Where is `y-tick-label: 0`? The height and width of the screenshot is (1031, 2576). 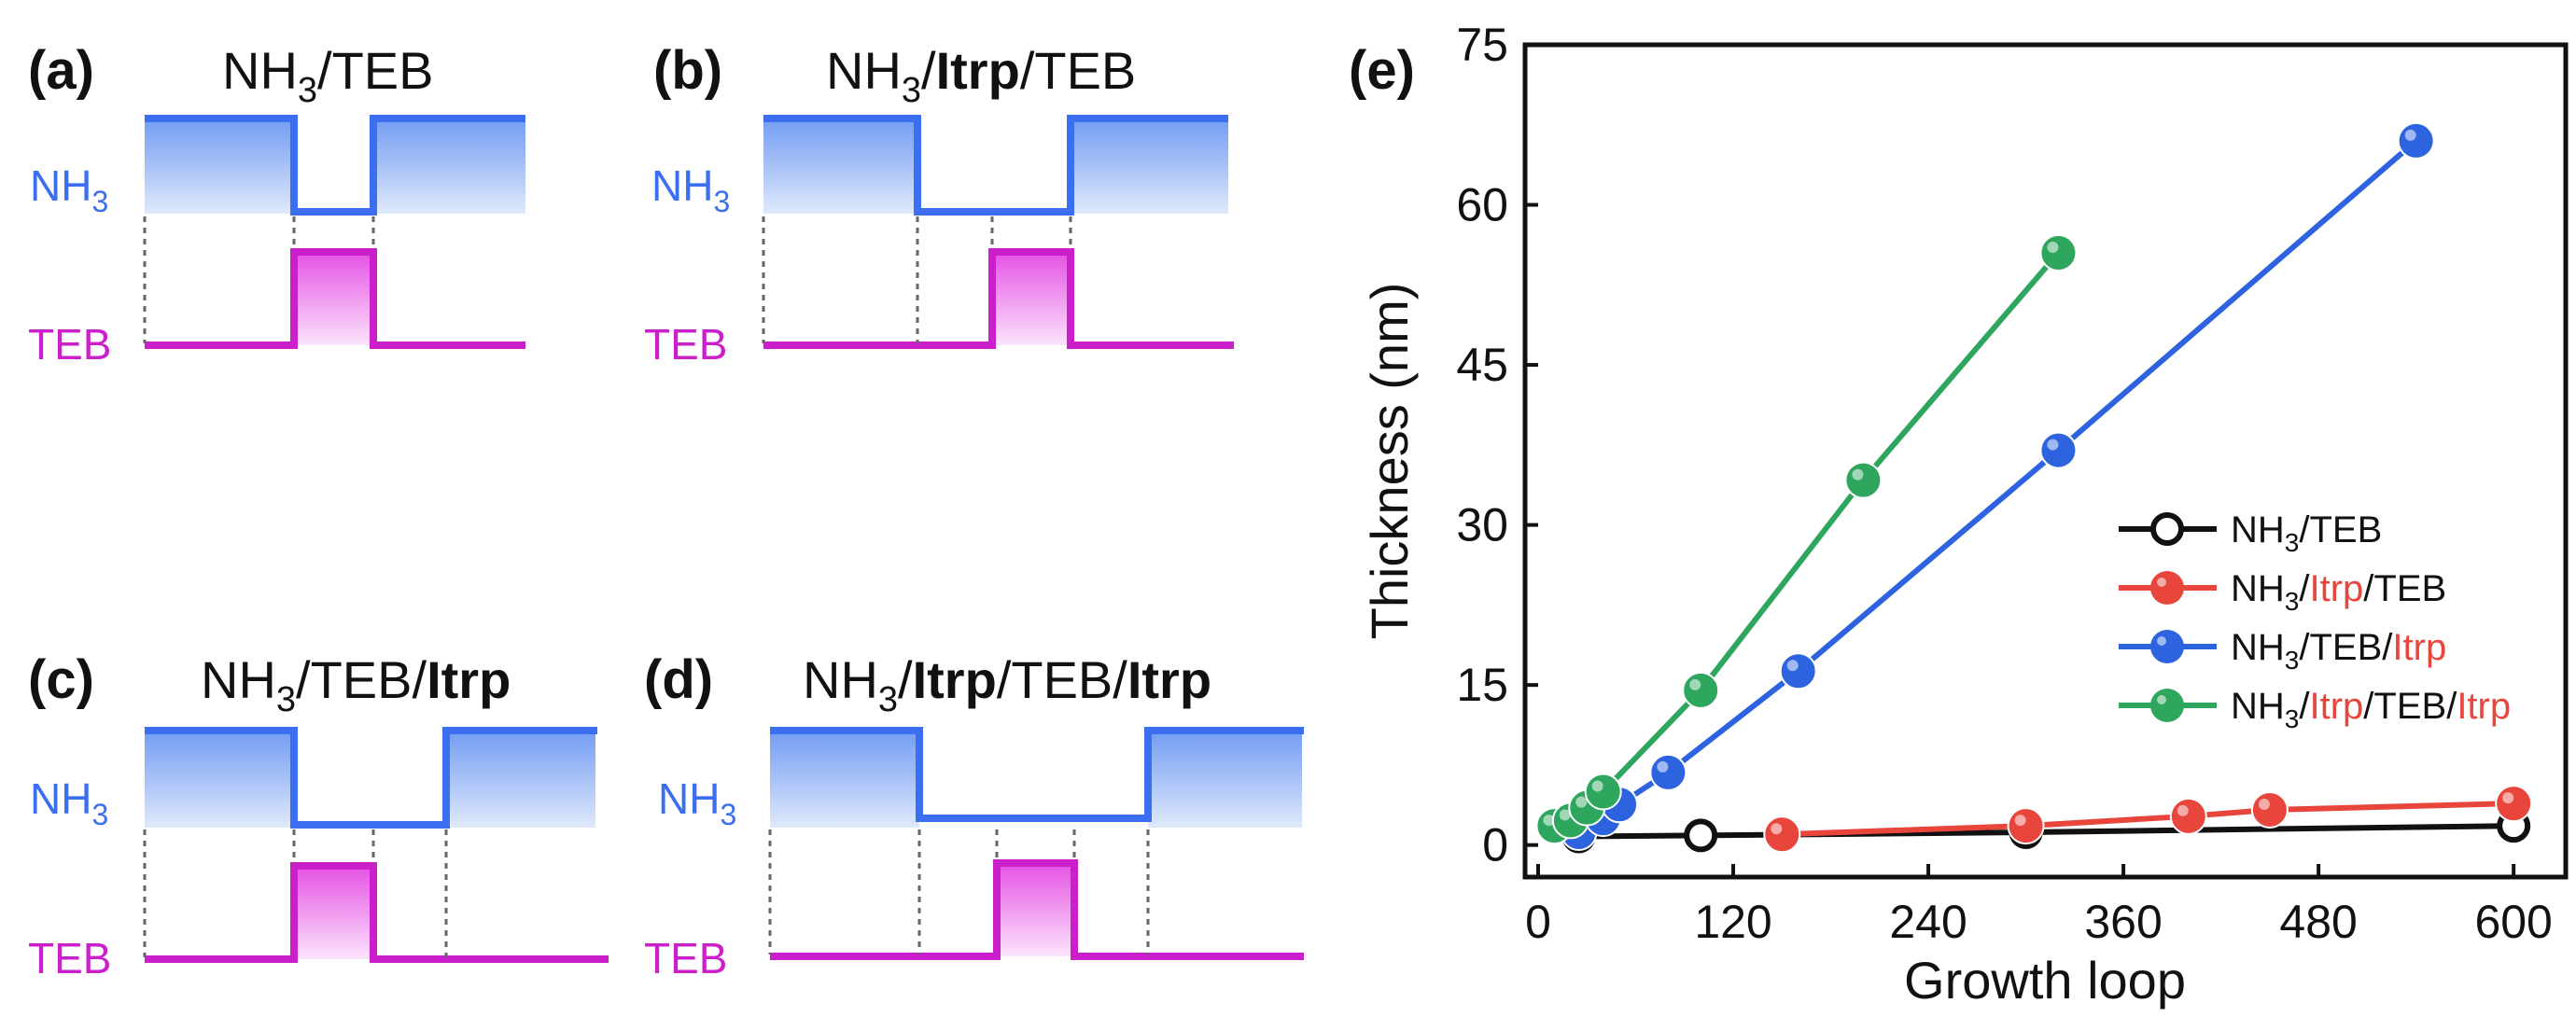 y-tick-label: 0 is located at coordinates (1495, 845).